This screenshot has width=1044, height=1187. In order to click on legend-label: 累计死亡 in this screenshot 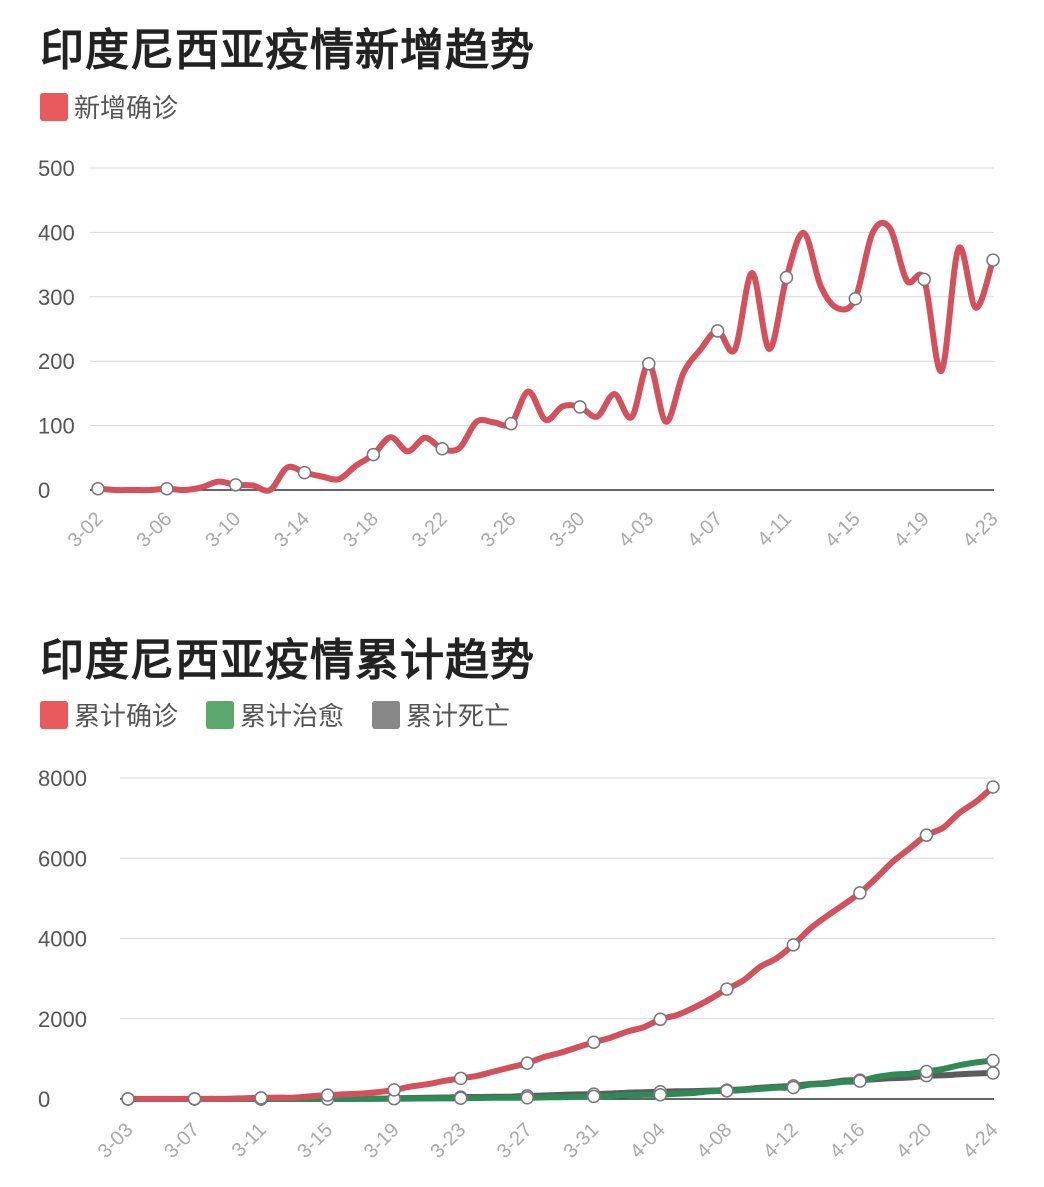, I will do `click(458, 717)`.